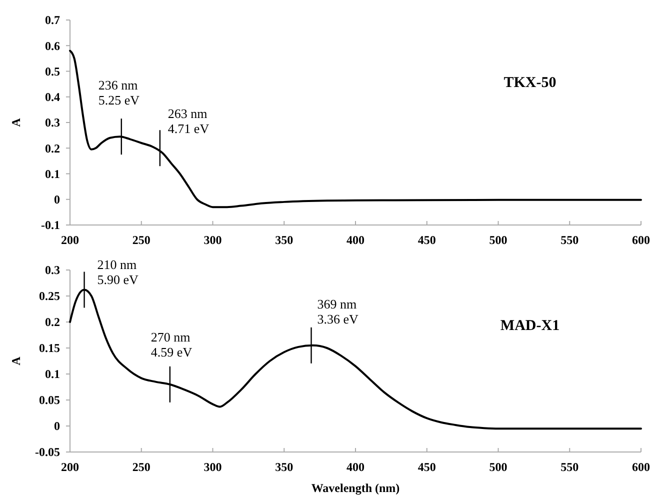 This screenshot has height=497, width=652. I want to click on text: TKX-50, so click(530, 83).